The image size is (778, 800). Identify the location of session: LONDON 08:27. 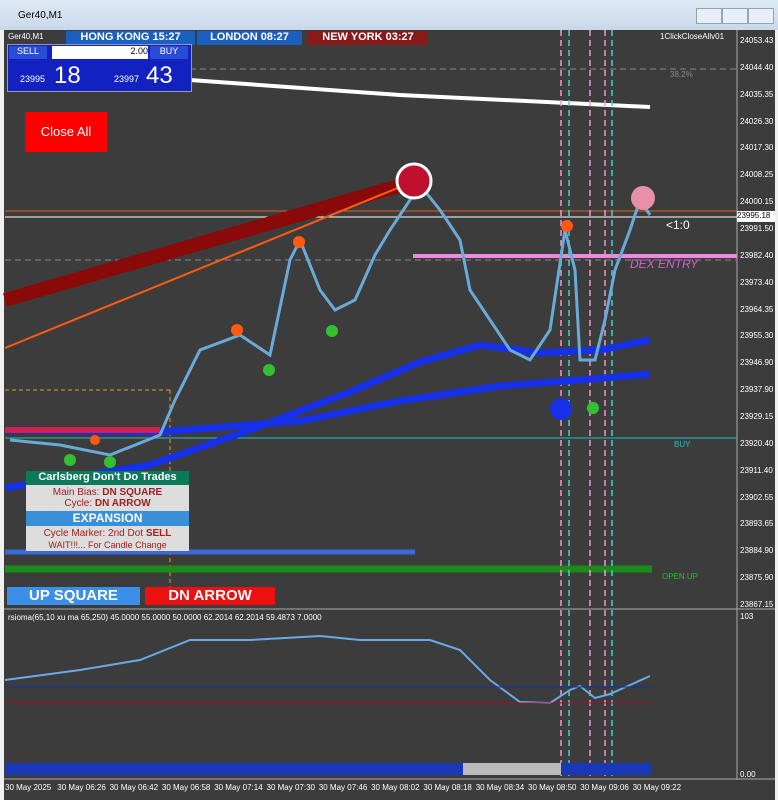
(249, 38).